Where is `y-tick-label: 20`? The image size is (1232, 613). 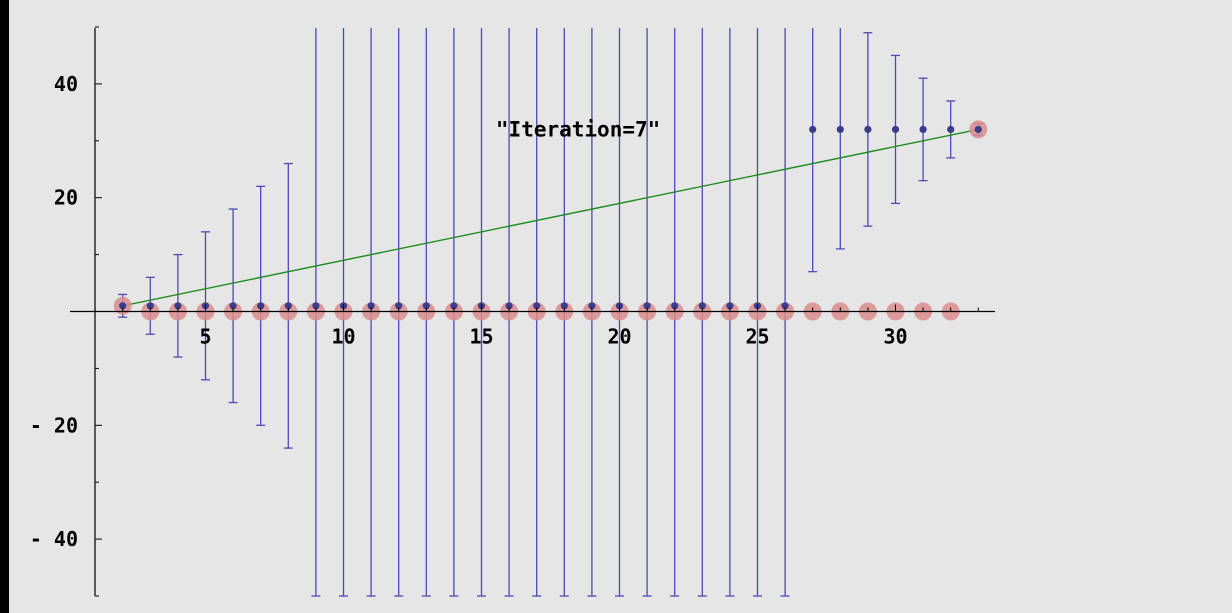 y-tick-label: 20 is located at coordinates (66, 198).